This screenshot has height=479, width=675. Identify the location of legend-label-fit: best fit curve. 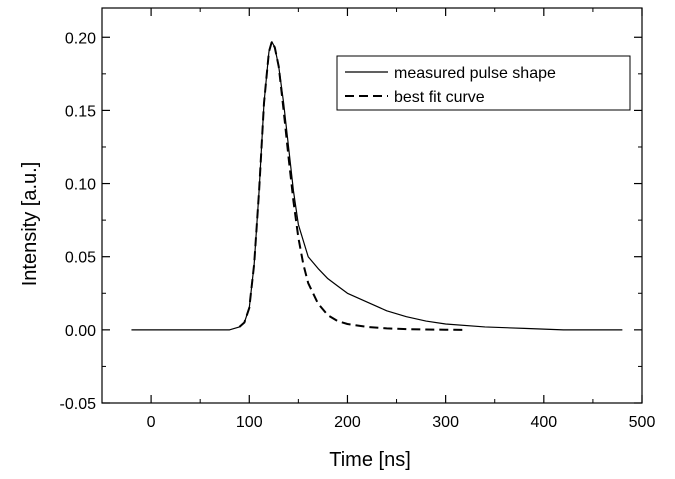
(439, 97).